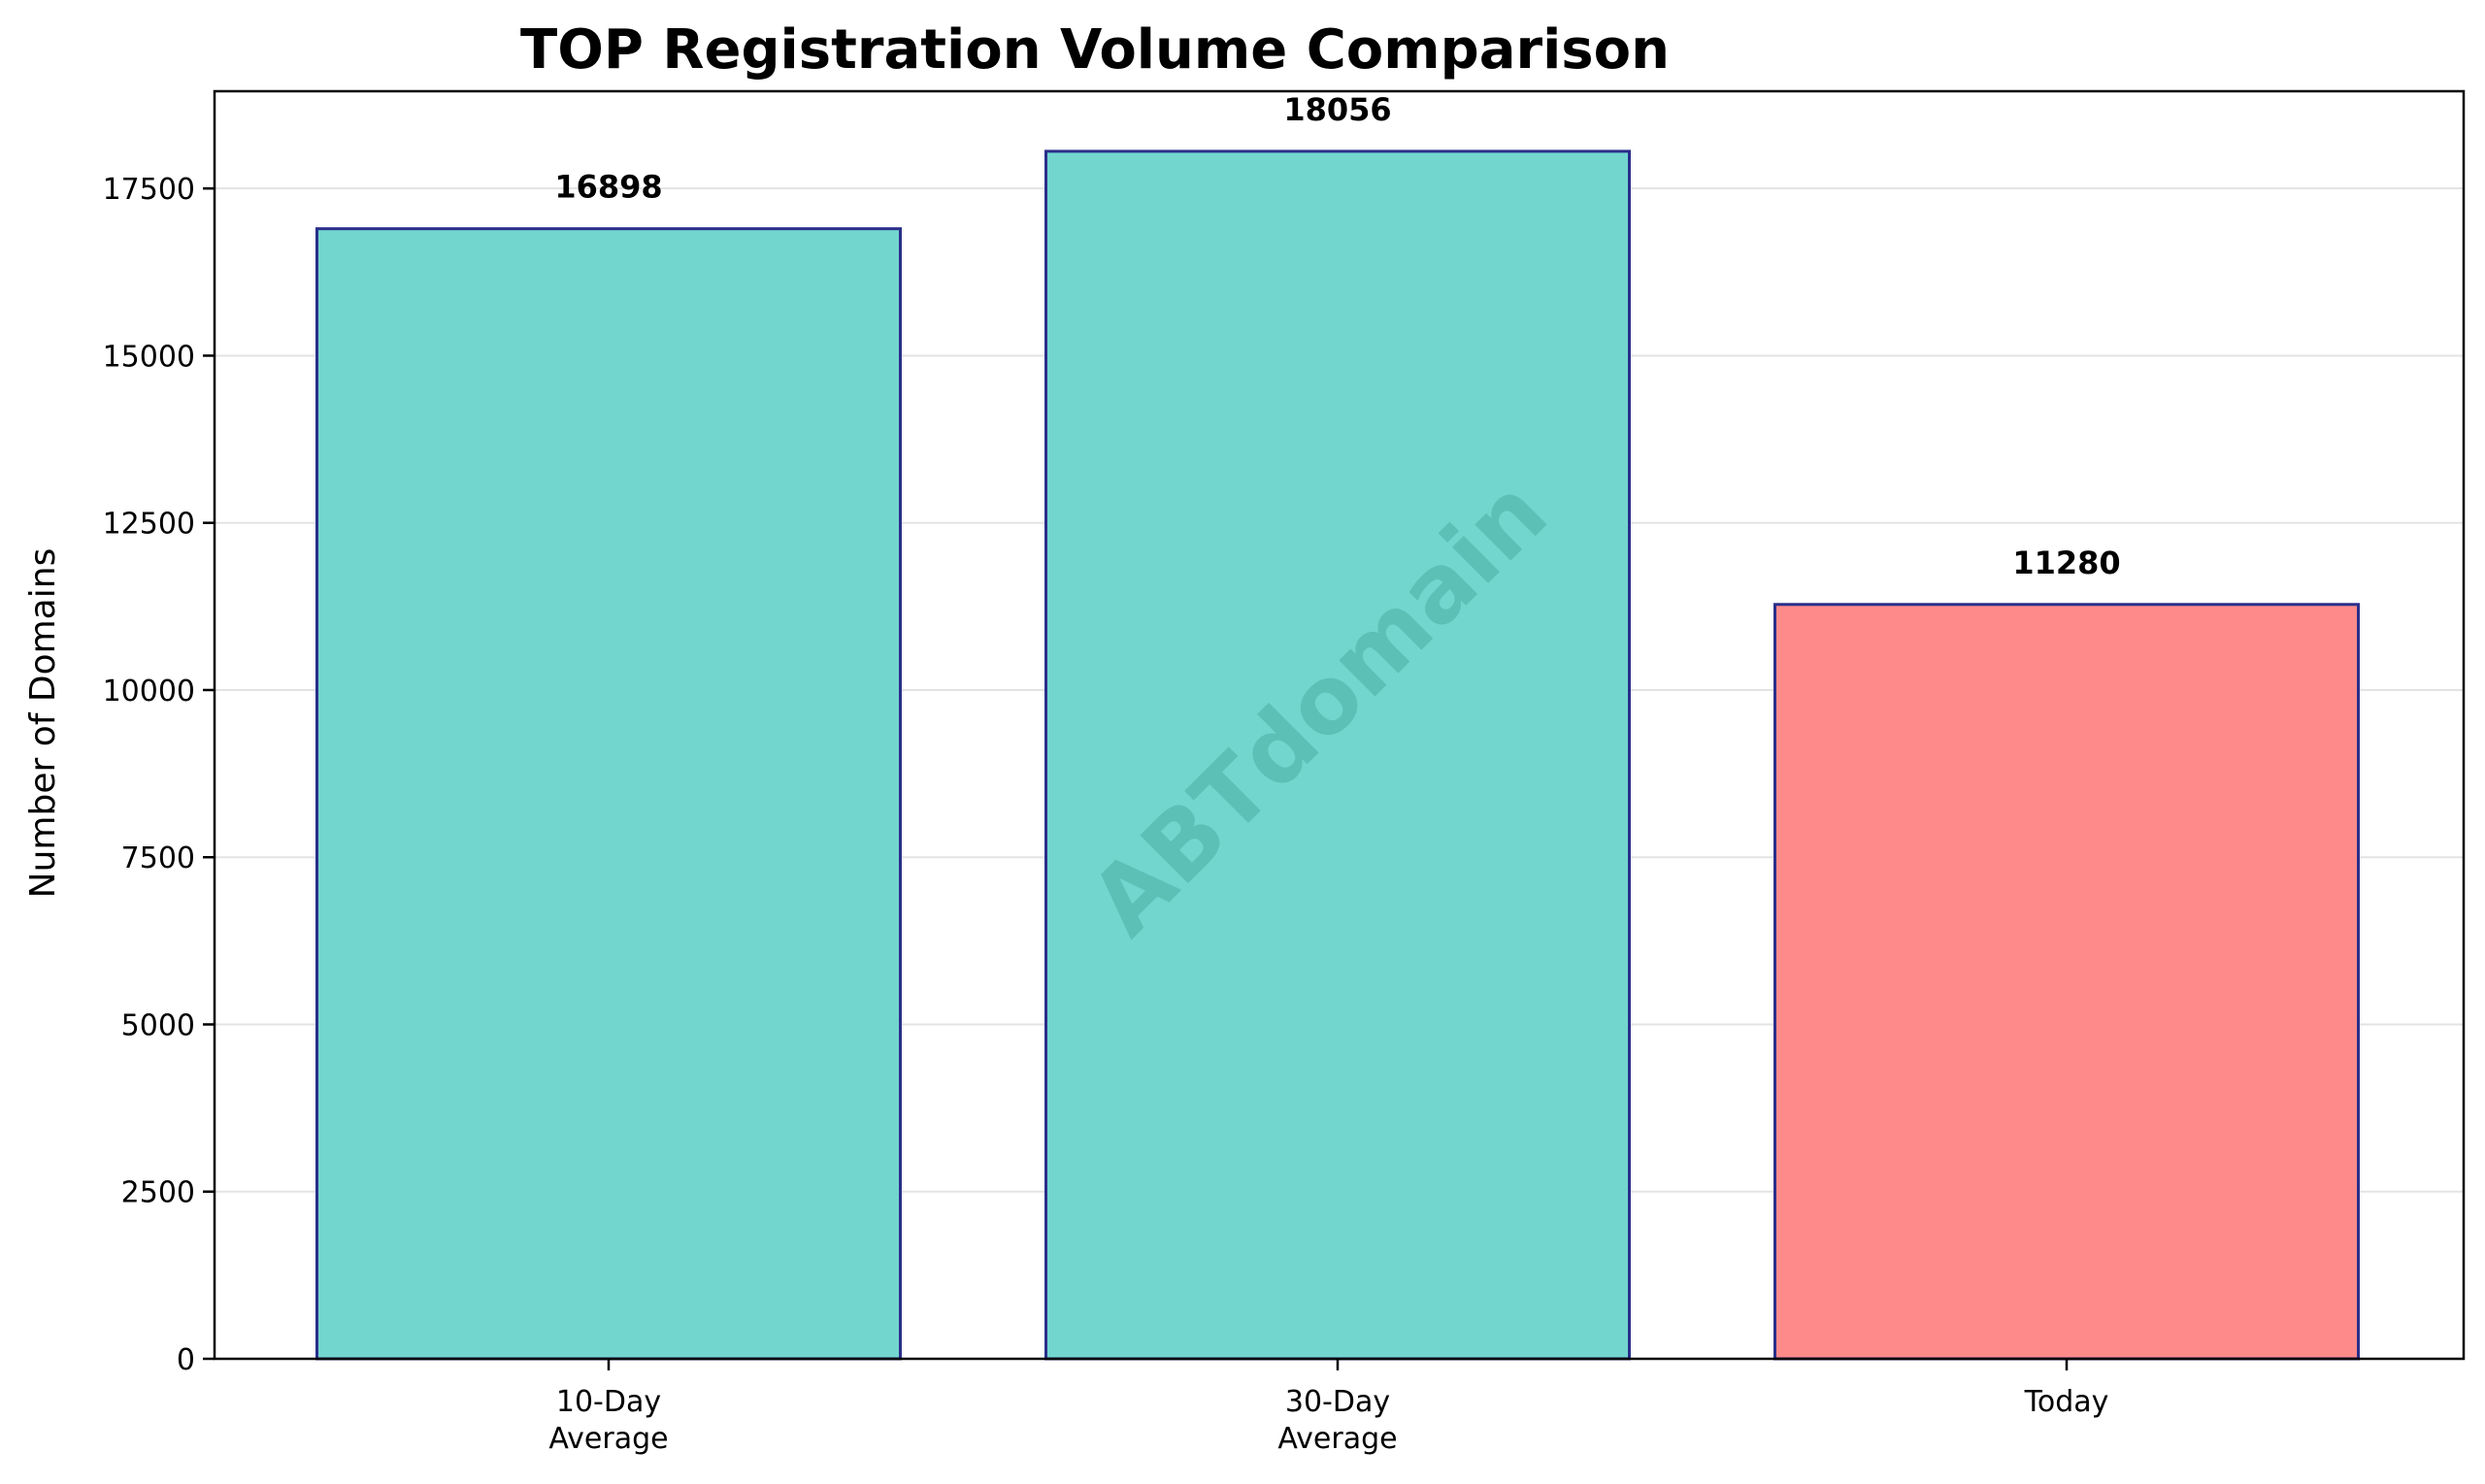 Image resolution: width=2485 pixels, height=1484 pixels. I want to click on bar, so click(2066, 982).